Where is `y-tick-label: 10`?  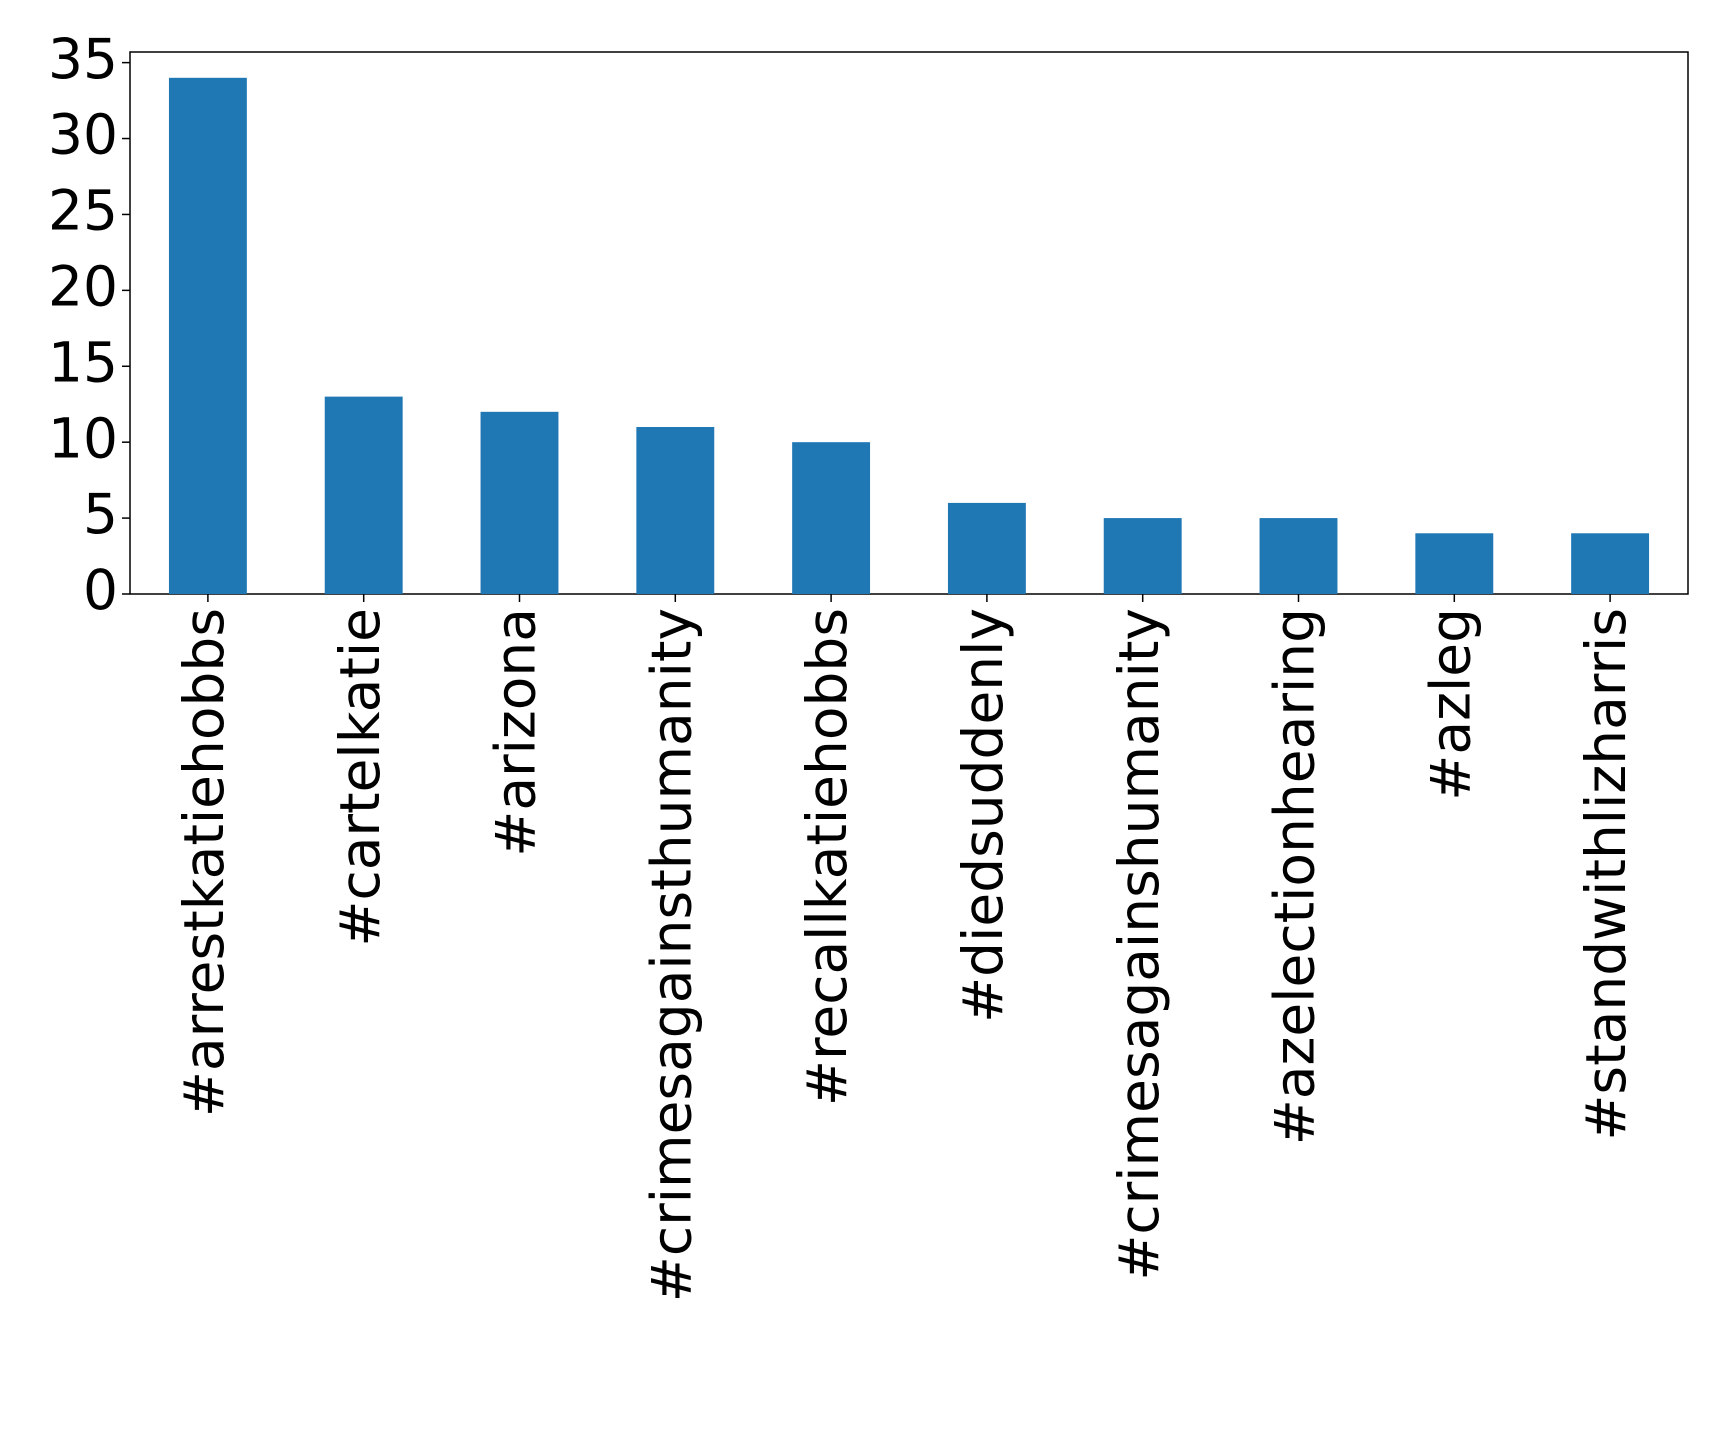 y-tick-label: 10 is located at coordinates (83, 438).